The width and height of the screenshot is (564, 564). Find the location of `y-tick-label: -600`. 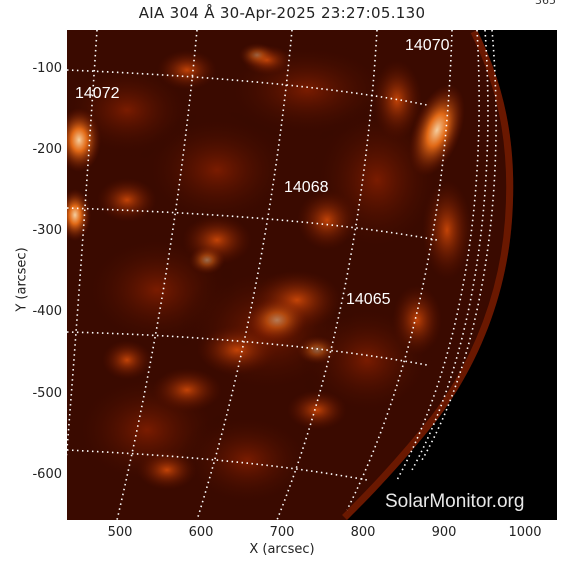

y-tick-label: -600 is located at coordinates (47, 474).